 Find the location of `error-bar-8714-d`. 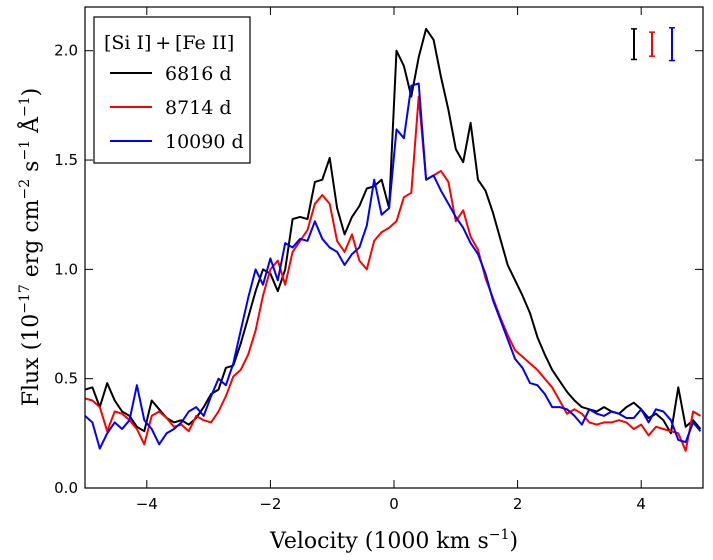

error-bar-8714-d is located at coordinates (652, 44).